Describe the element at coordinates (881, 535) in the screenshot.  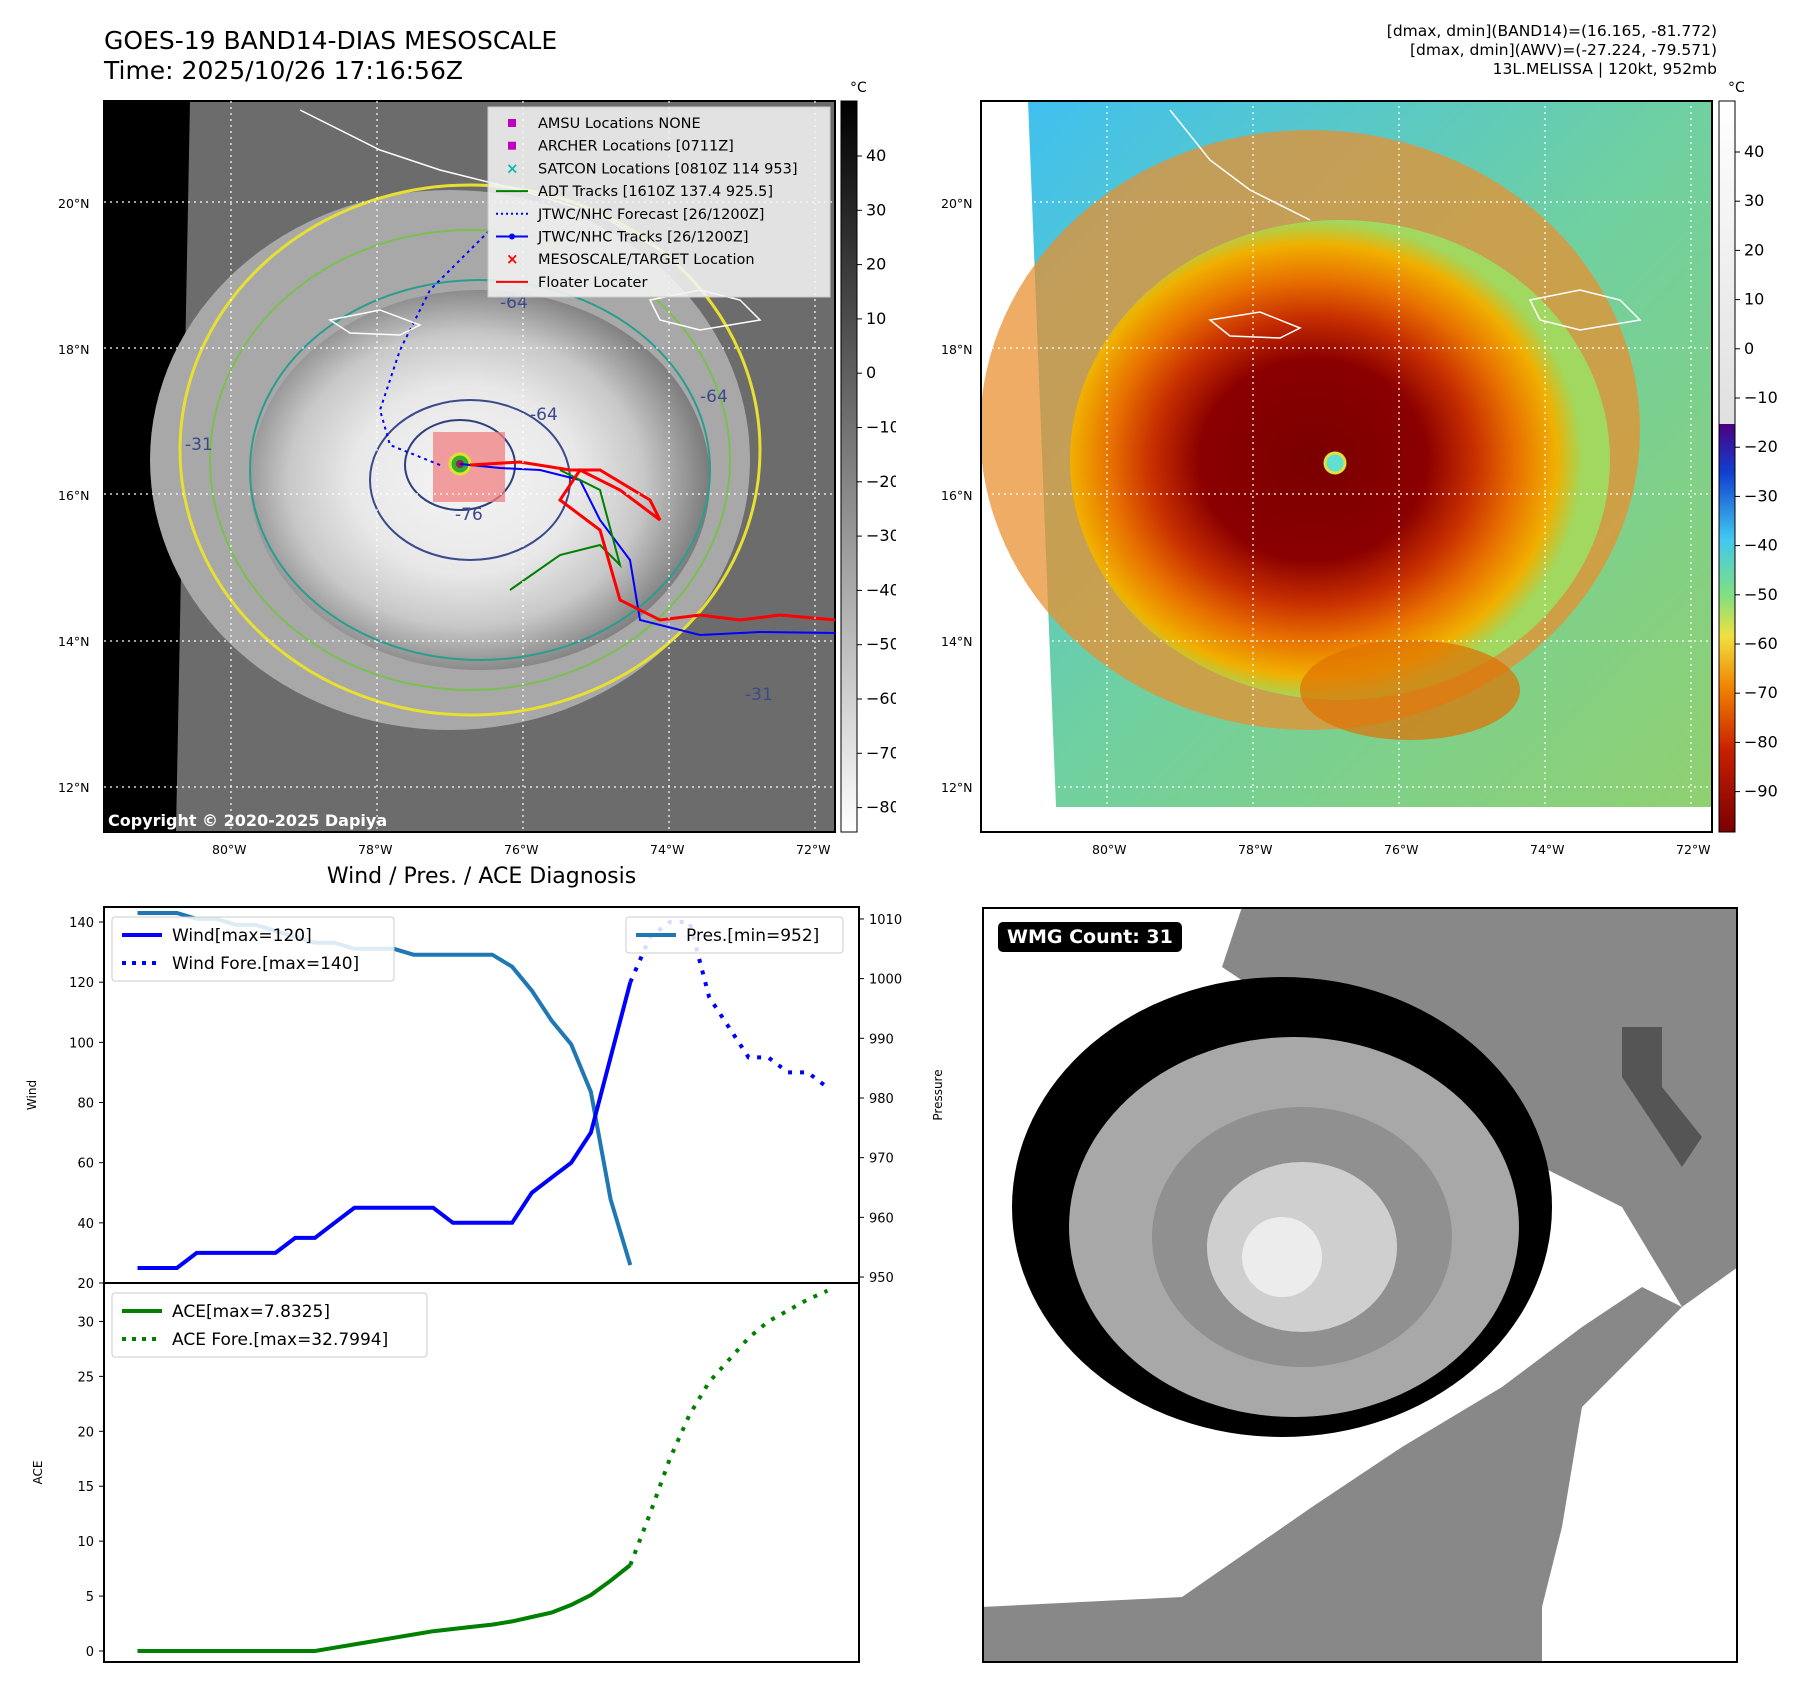
I see `colorbar-tick-label: −30` at that location.